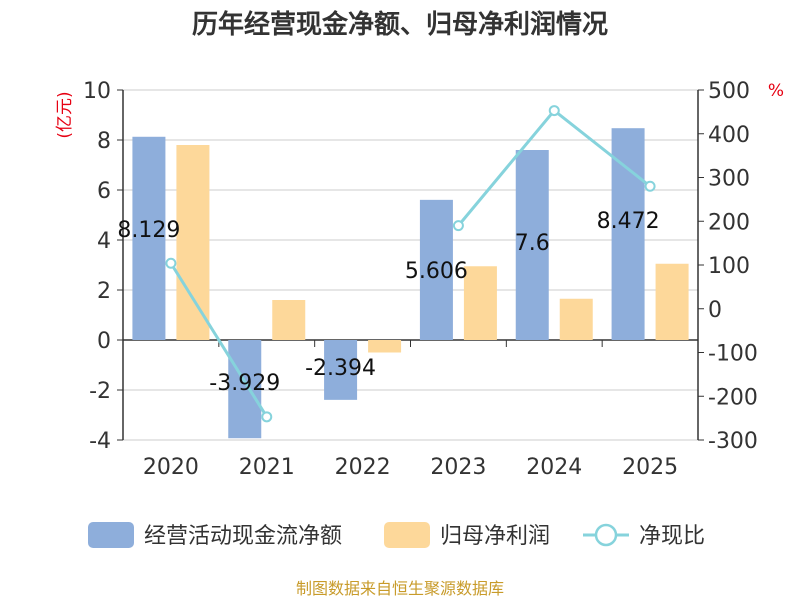  Describe the element at coordinates (97, 91) in the screenshot. I see `left-tick-label: 10` at that location.